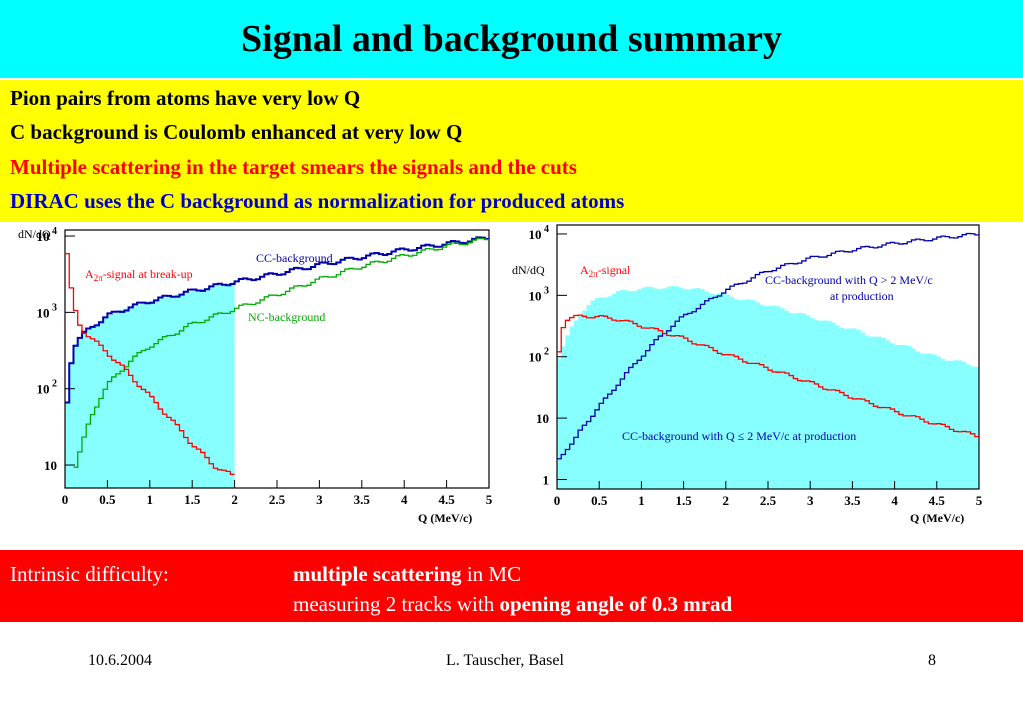  I want to click on right-xtick-label: 0, so click(557, 500).